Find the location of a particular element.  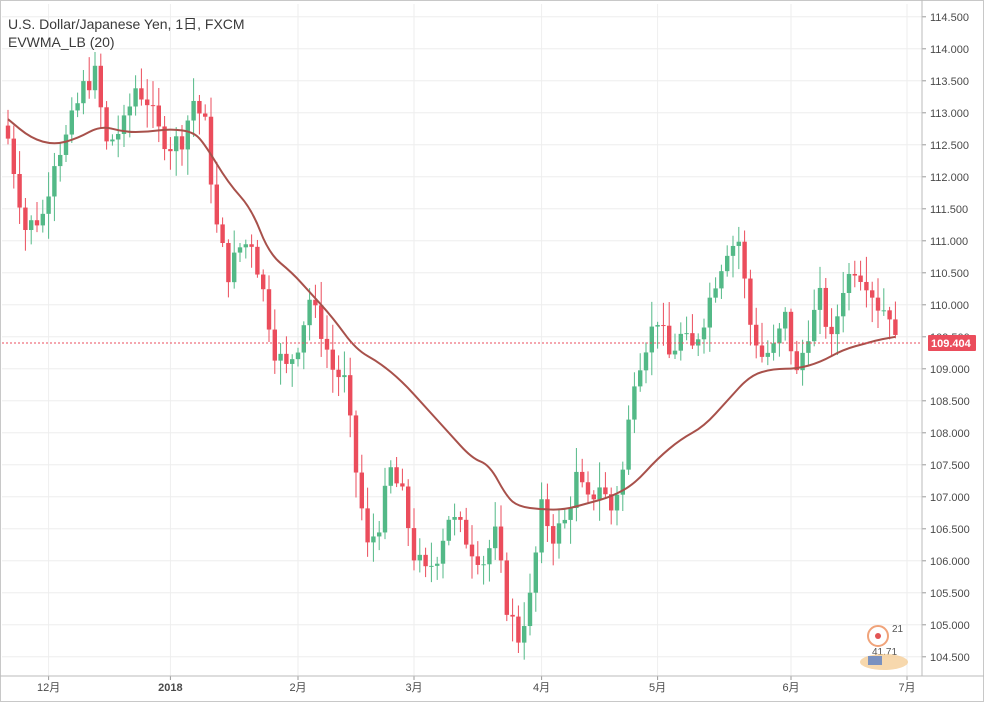

price-tick-label: 106.000 is located at coordinates (950, 562).